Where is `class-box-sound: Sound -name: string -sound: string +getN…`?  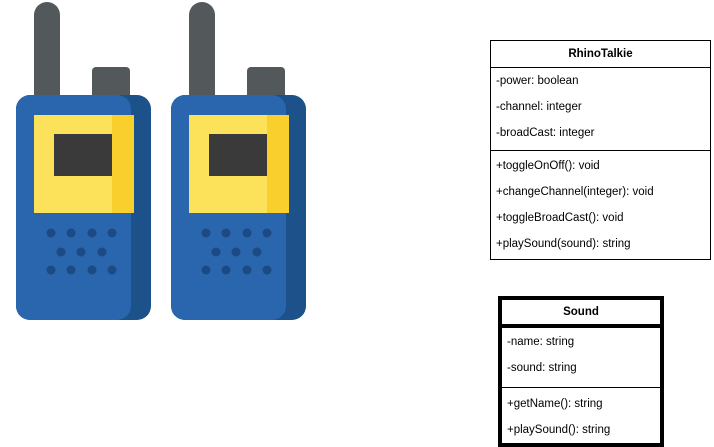 class-box-sound: Sound -name: string -sound: string +getN… is located at coordinates (581, 371).